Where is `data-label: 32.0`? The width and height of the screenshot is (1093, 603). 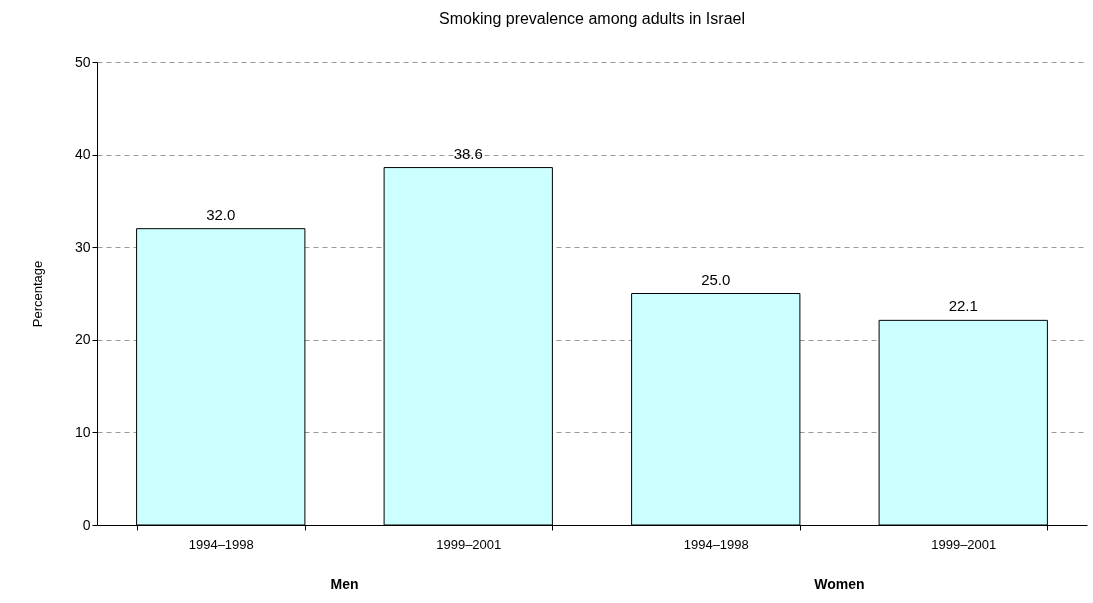 data-label: 32.0 is located at coordinates (221, 214).